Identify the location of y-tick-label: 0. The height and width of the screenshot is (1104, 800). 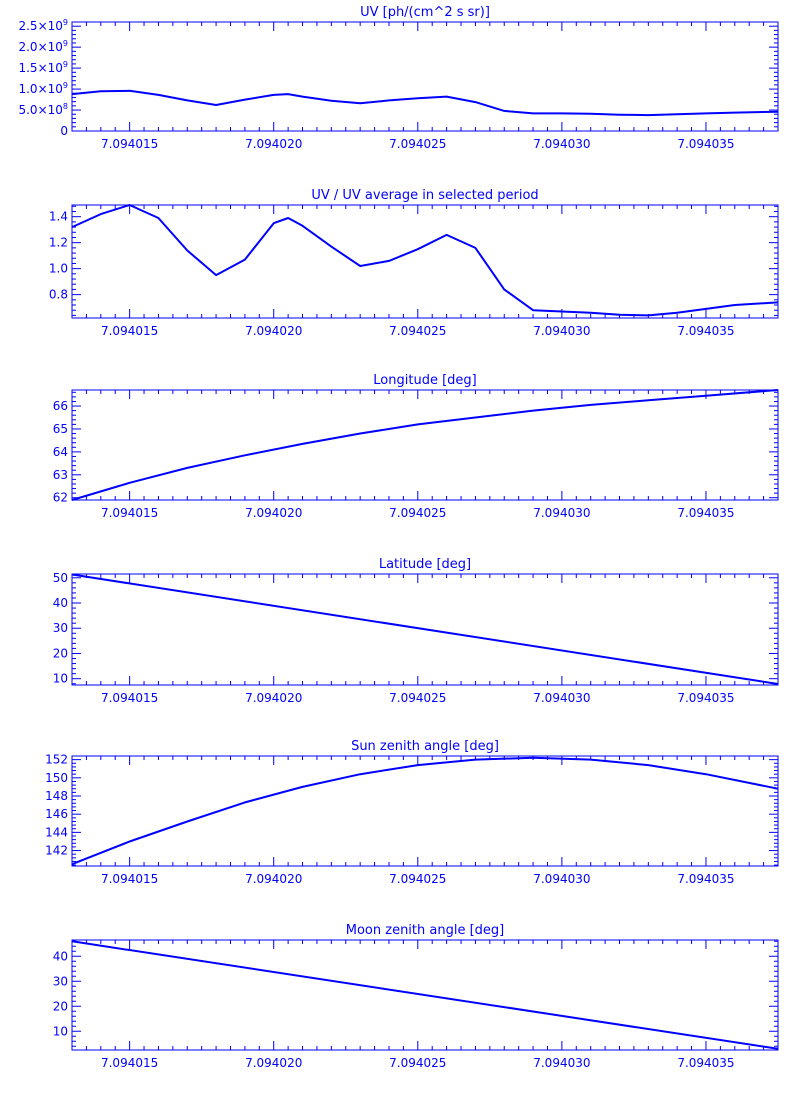
(64, 131).